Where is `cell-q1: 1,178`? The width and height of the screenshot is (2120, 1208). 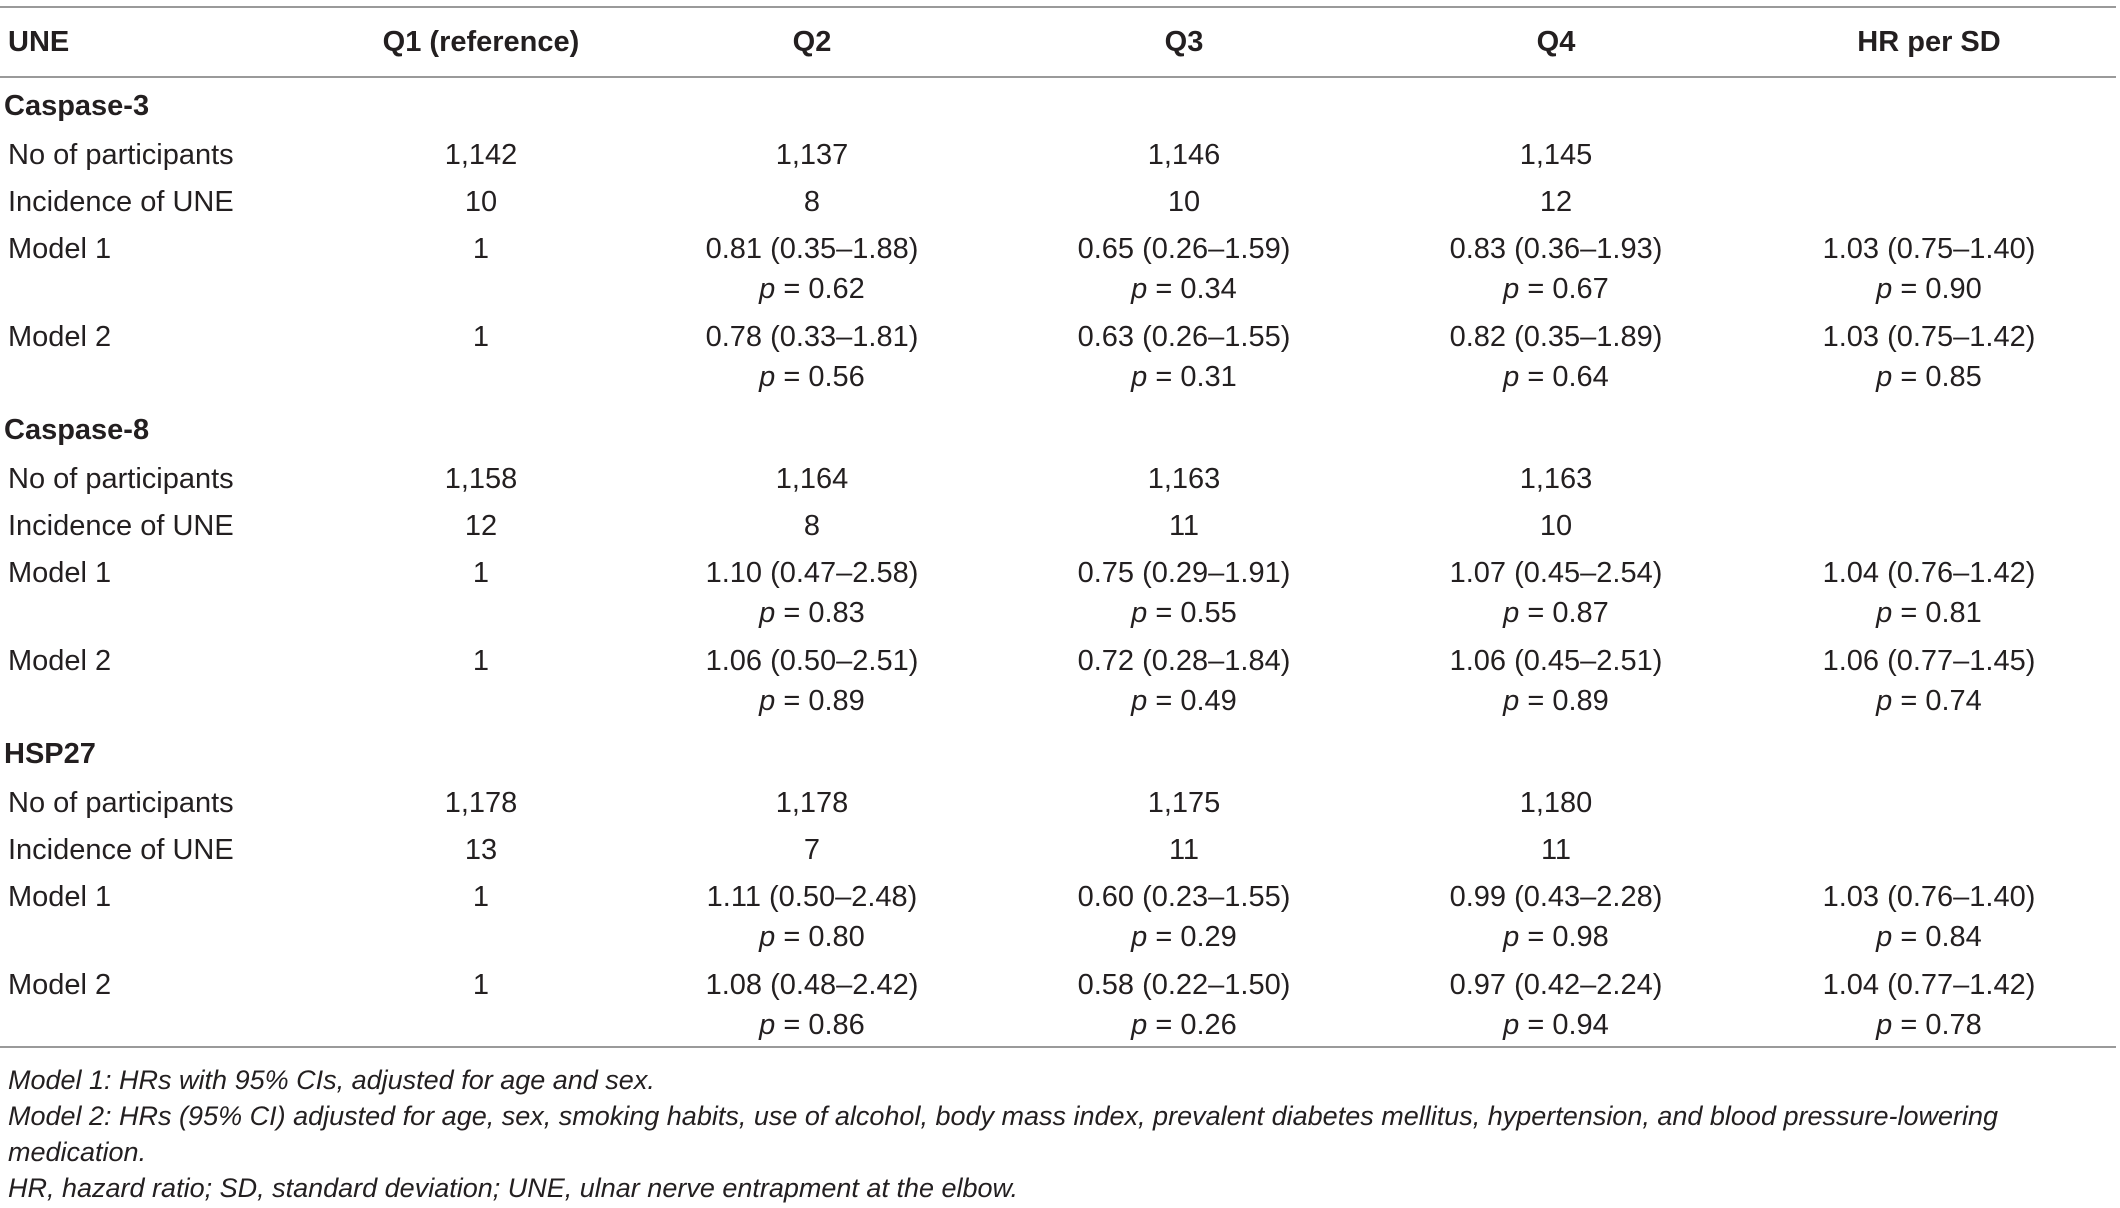 cell-q1: 1,178 is located at coordinates (481, 803).